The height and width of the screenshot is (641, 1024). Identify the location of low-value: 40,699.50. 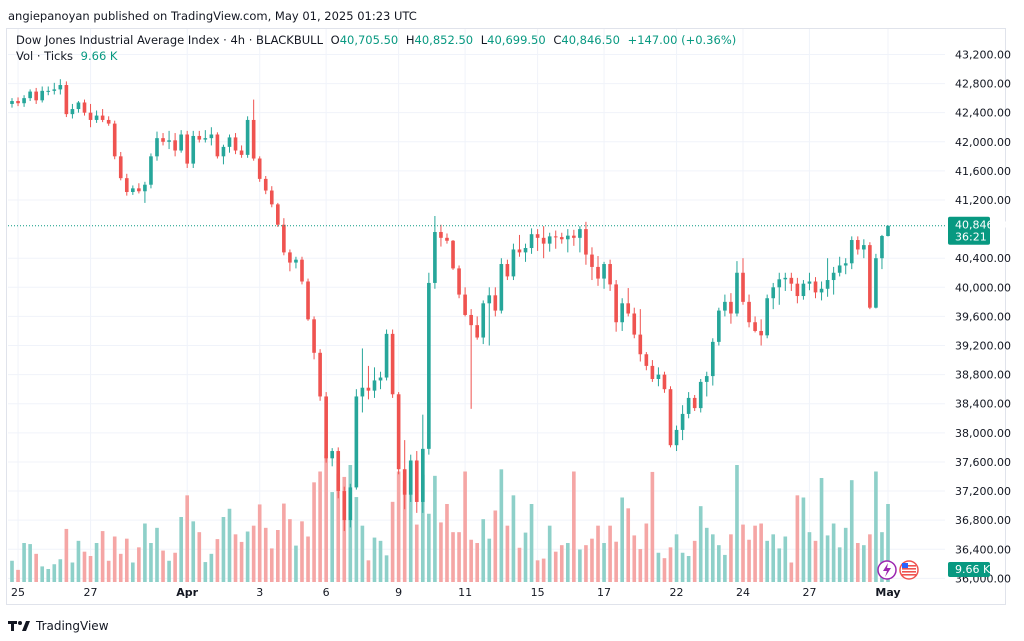
(516, 40).